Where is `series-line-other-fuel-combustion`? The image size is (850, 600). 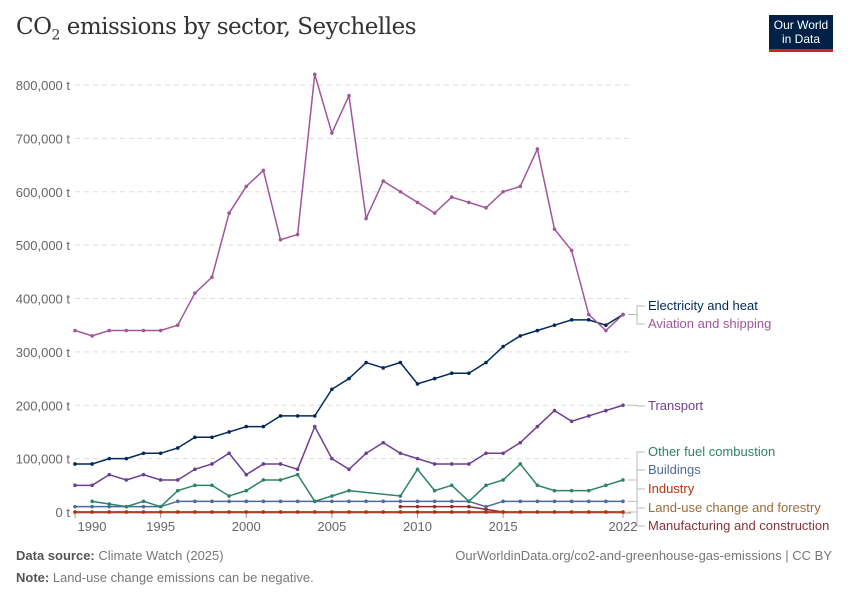
series-line-other-fuel-combustion is located at coordinates (358, 485).